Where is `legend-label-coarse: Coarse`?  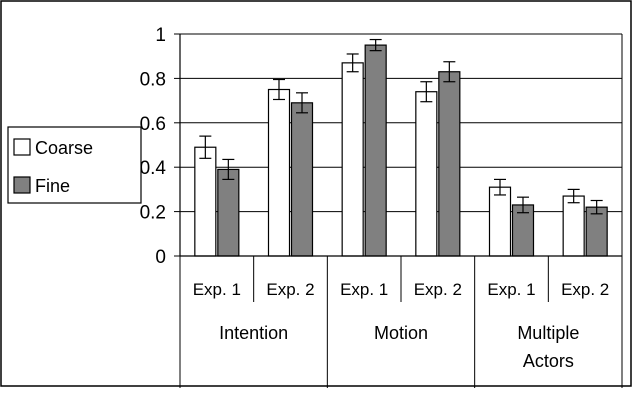 legend-label-coarse: Coarse is located at coordinates (64, 148).